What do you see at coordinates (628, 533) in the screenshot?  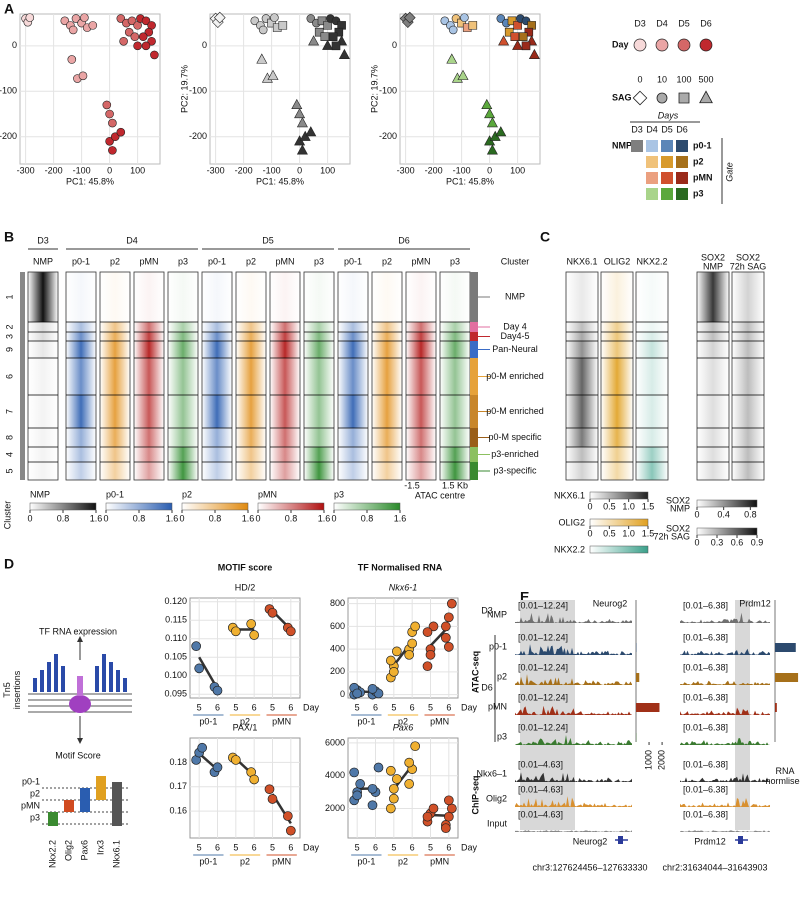 I see `colorbar-tick-label: 1.0` at bounding box center [628, 533].